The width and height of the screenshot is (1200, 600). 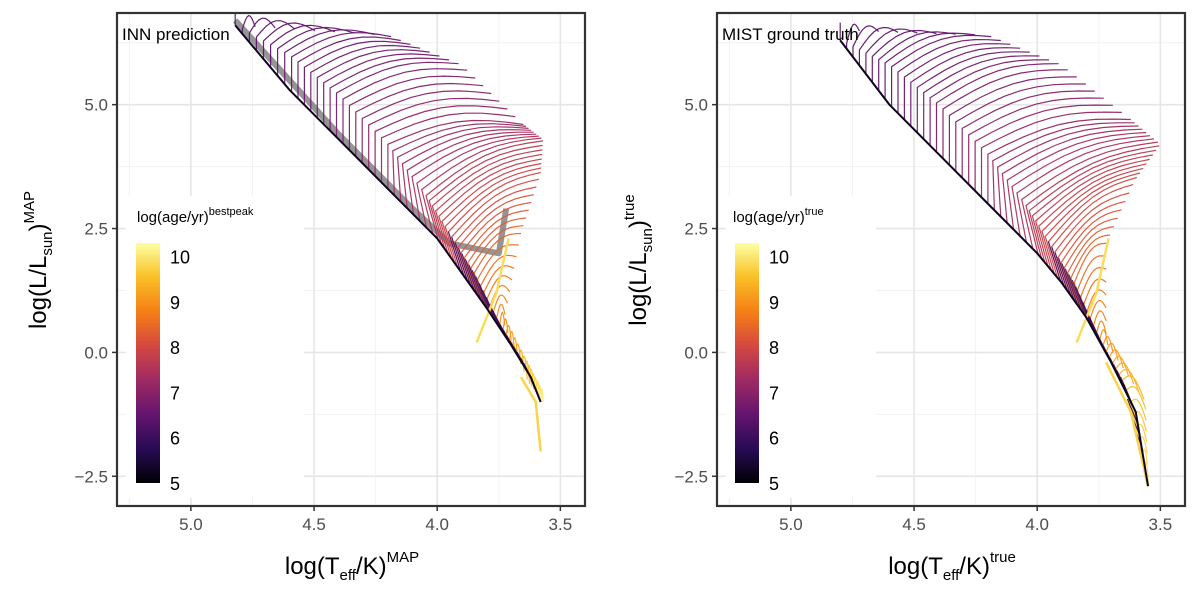 What do you see at coordinates (696, 229) in the screenshot?
I see `y-tick-label: 2.5` at bounding box center [696, 229].